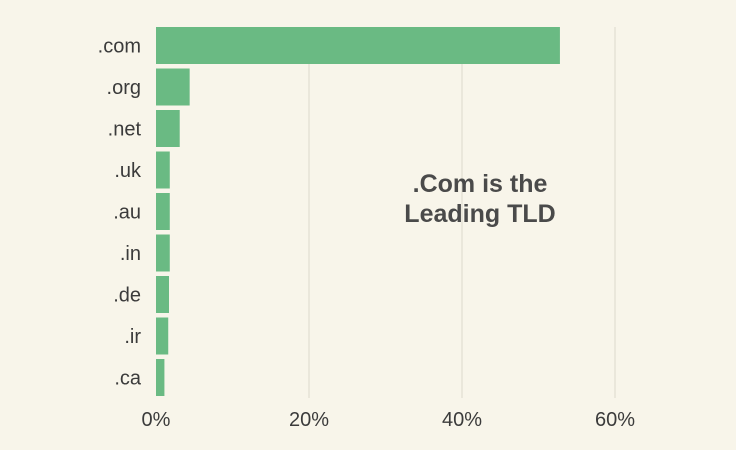  What do you see at coordinates (163, 253) in the screenshot?
I see `bar-in` at bounding box center [163, 253].